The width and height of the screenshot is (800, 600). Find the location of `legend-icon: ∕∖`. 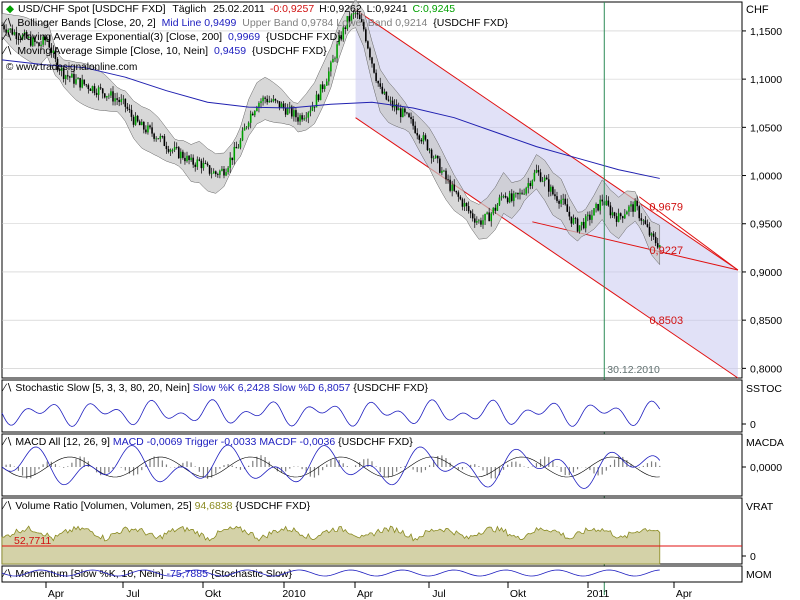

legend-icon: ∕∖ is located at coordinates (6, 23).